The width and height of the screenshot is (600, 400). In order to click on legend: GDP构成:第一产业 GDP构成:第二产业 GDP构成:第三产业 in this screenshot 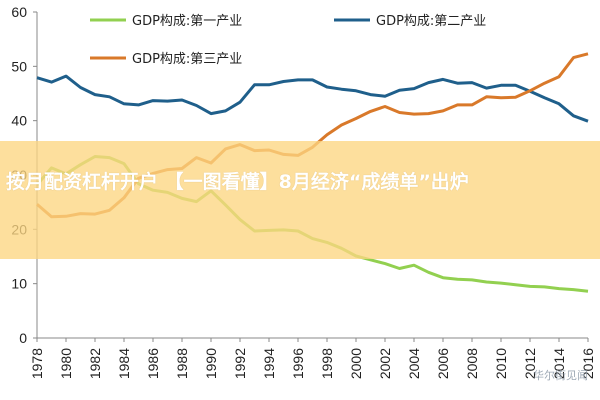, I will do `click(288, 40)`.